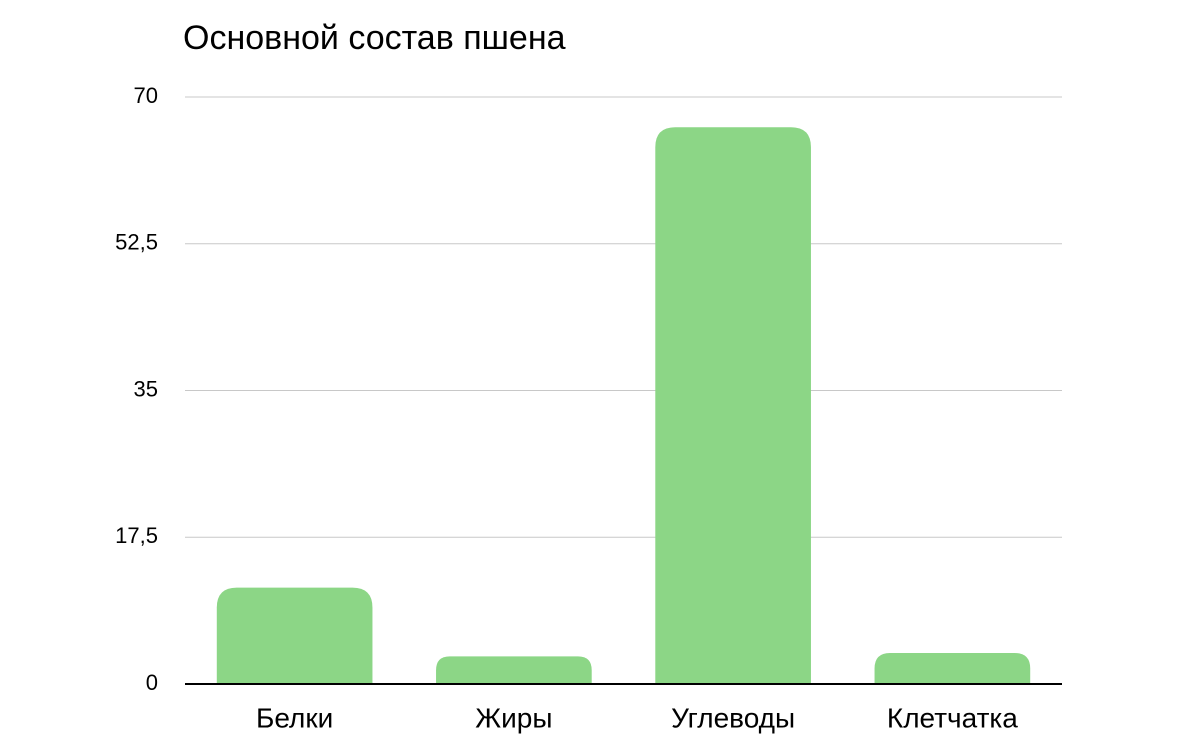 Image resolution: width=1200 pixels, height=749 pixels. I want to click on x-tick-label: Жиры, so click(513, 717).